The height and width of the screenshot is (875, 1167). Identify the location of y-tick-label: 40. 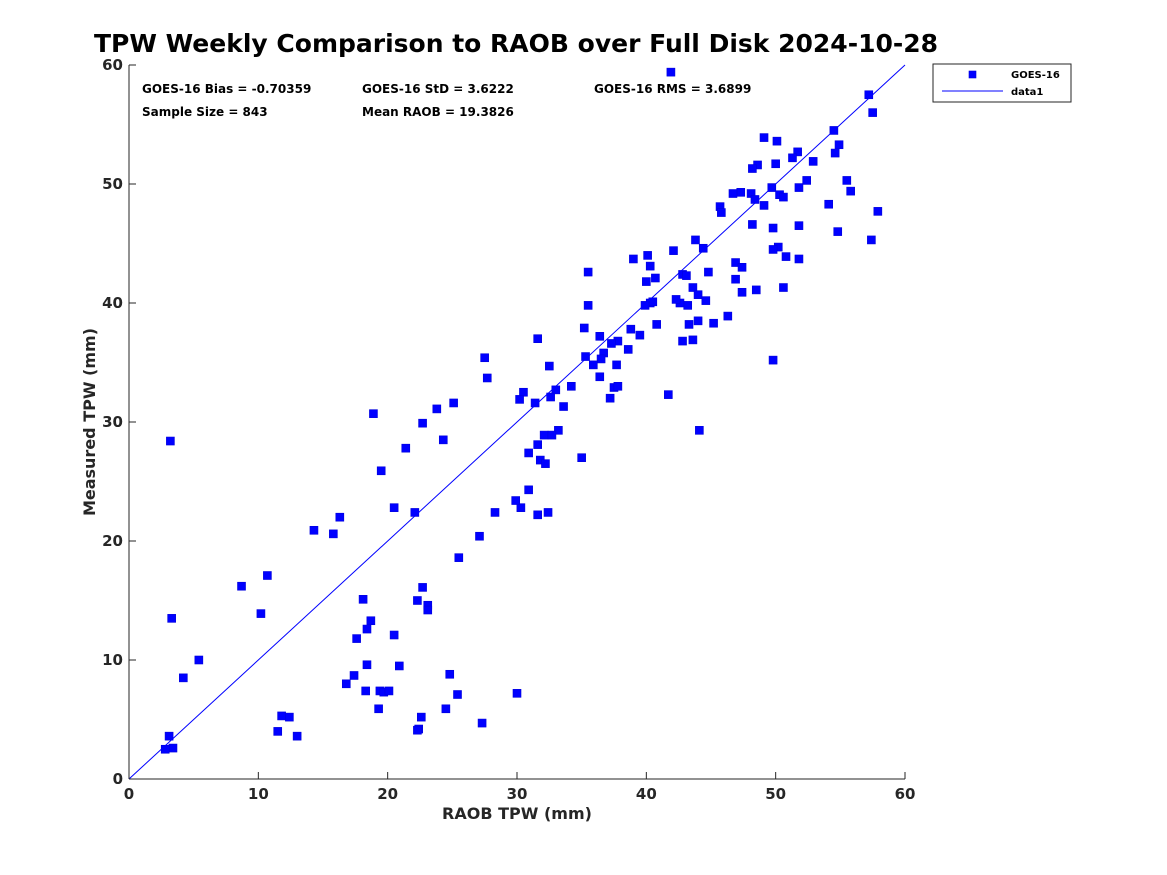
(112, 303).